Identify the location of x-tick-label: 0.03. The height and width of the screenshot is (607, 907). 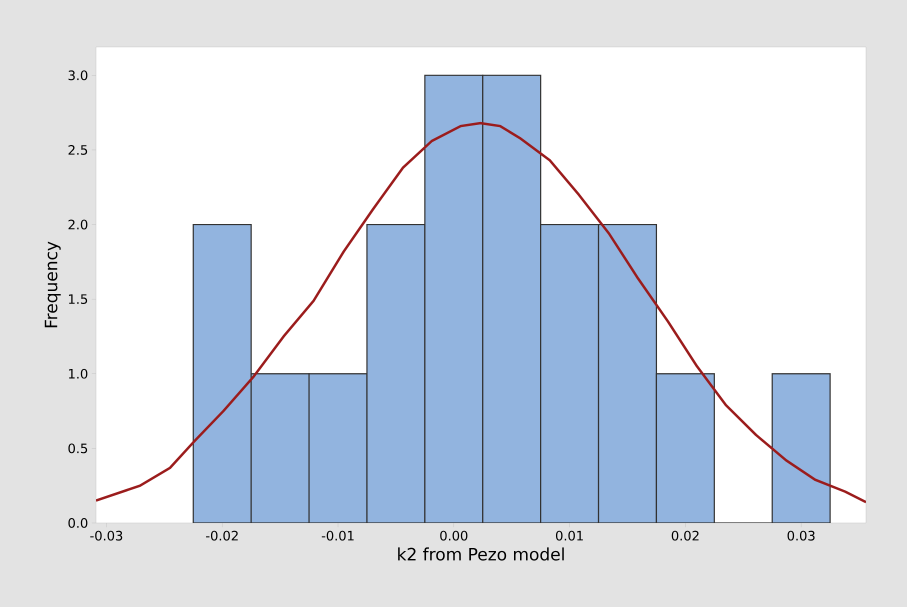
(801, 535).